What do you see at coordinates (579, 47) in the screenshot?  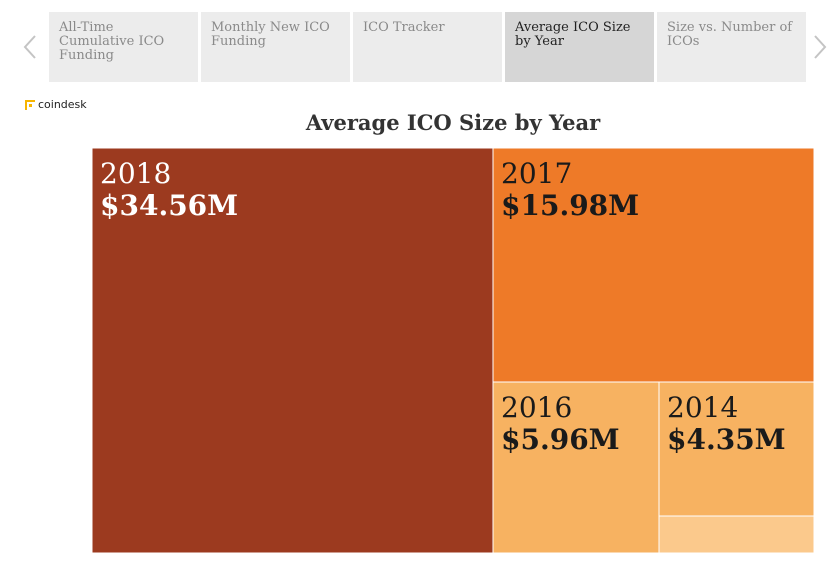 I see `tab-average-ico-size: Average ICO Size by Year` at bounding box center [579, 47].